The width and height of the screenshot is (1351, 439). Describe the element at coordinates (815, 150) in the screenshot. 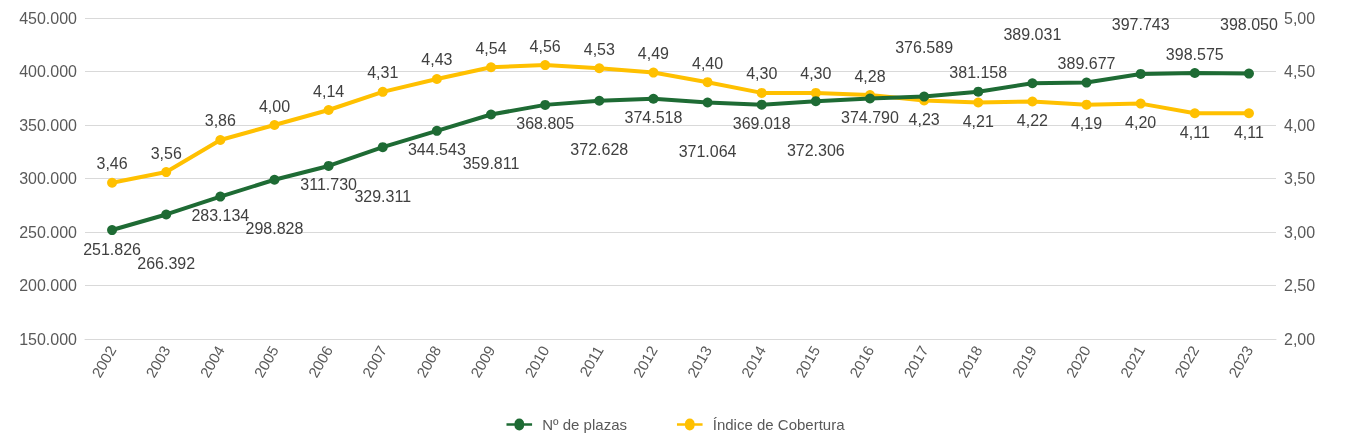

I see `data-label: 372.306` at that location.